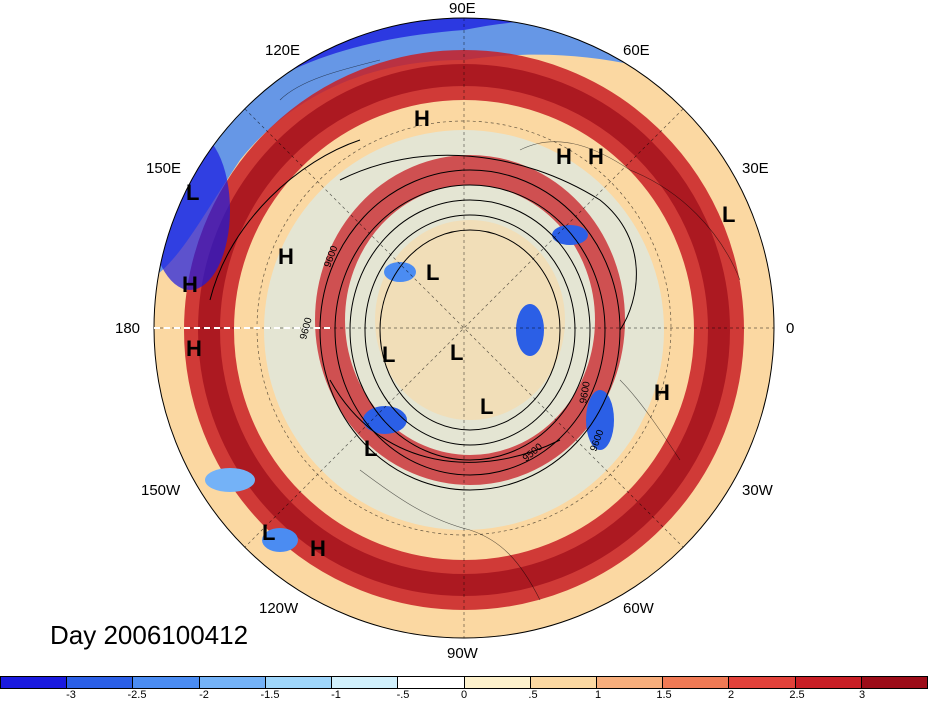 This screenshot has width=928, height=702. I want to click on longitude-label-90e: 90E, so click(462, 8).